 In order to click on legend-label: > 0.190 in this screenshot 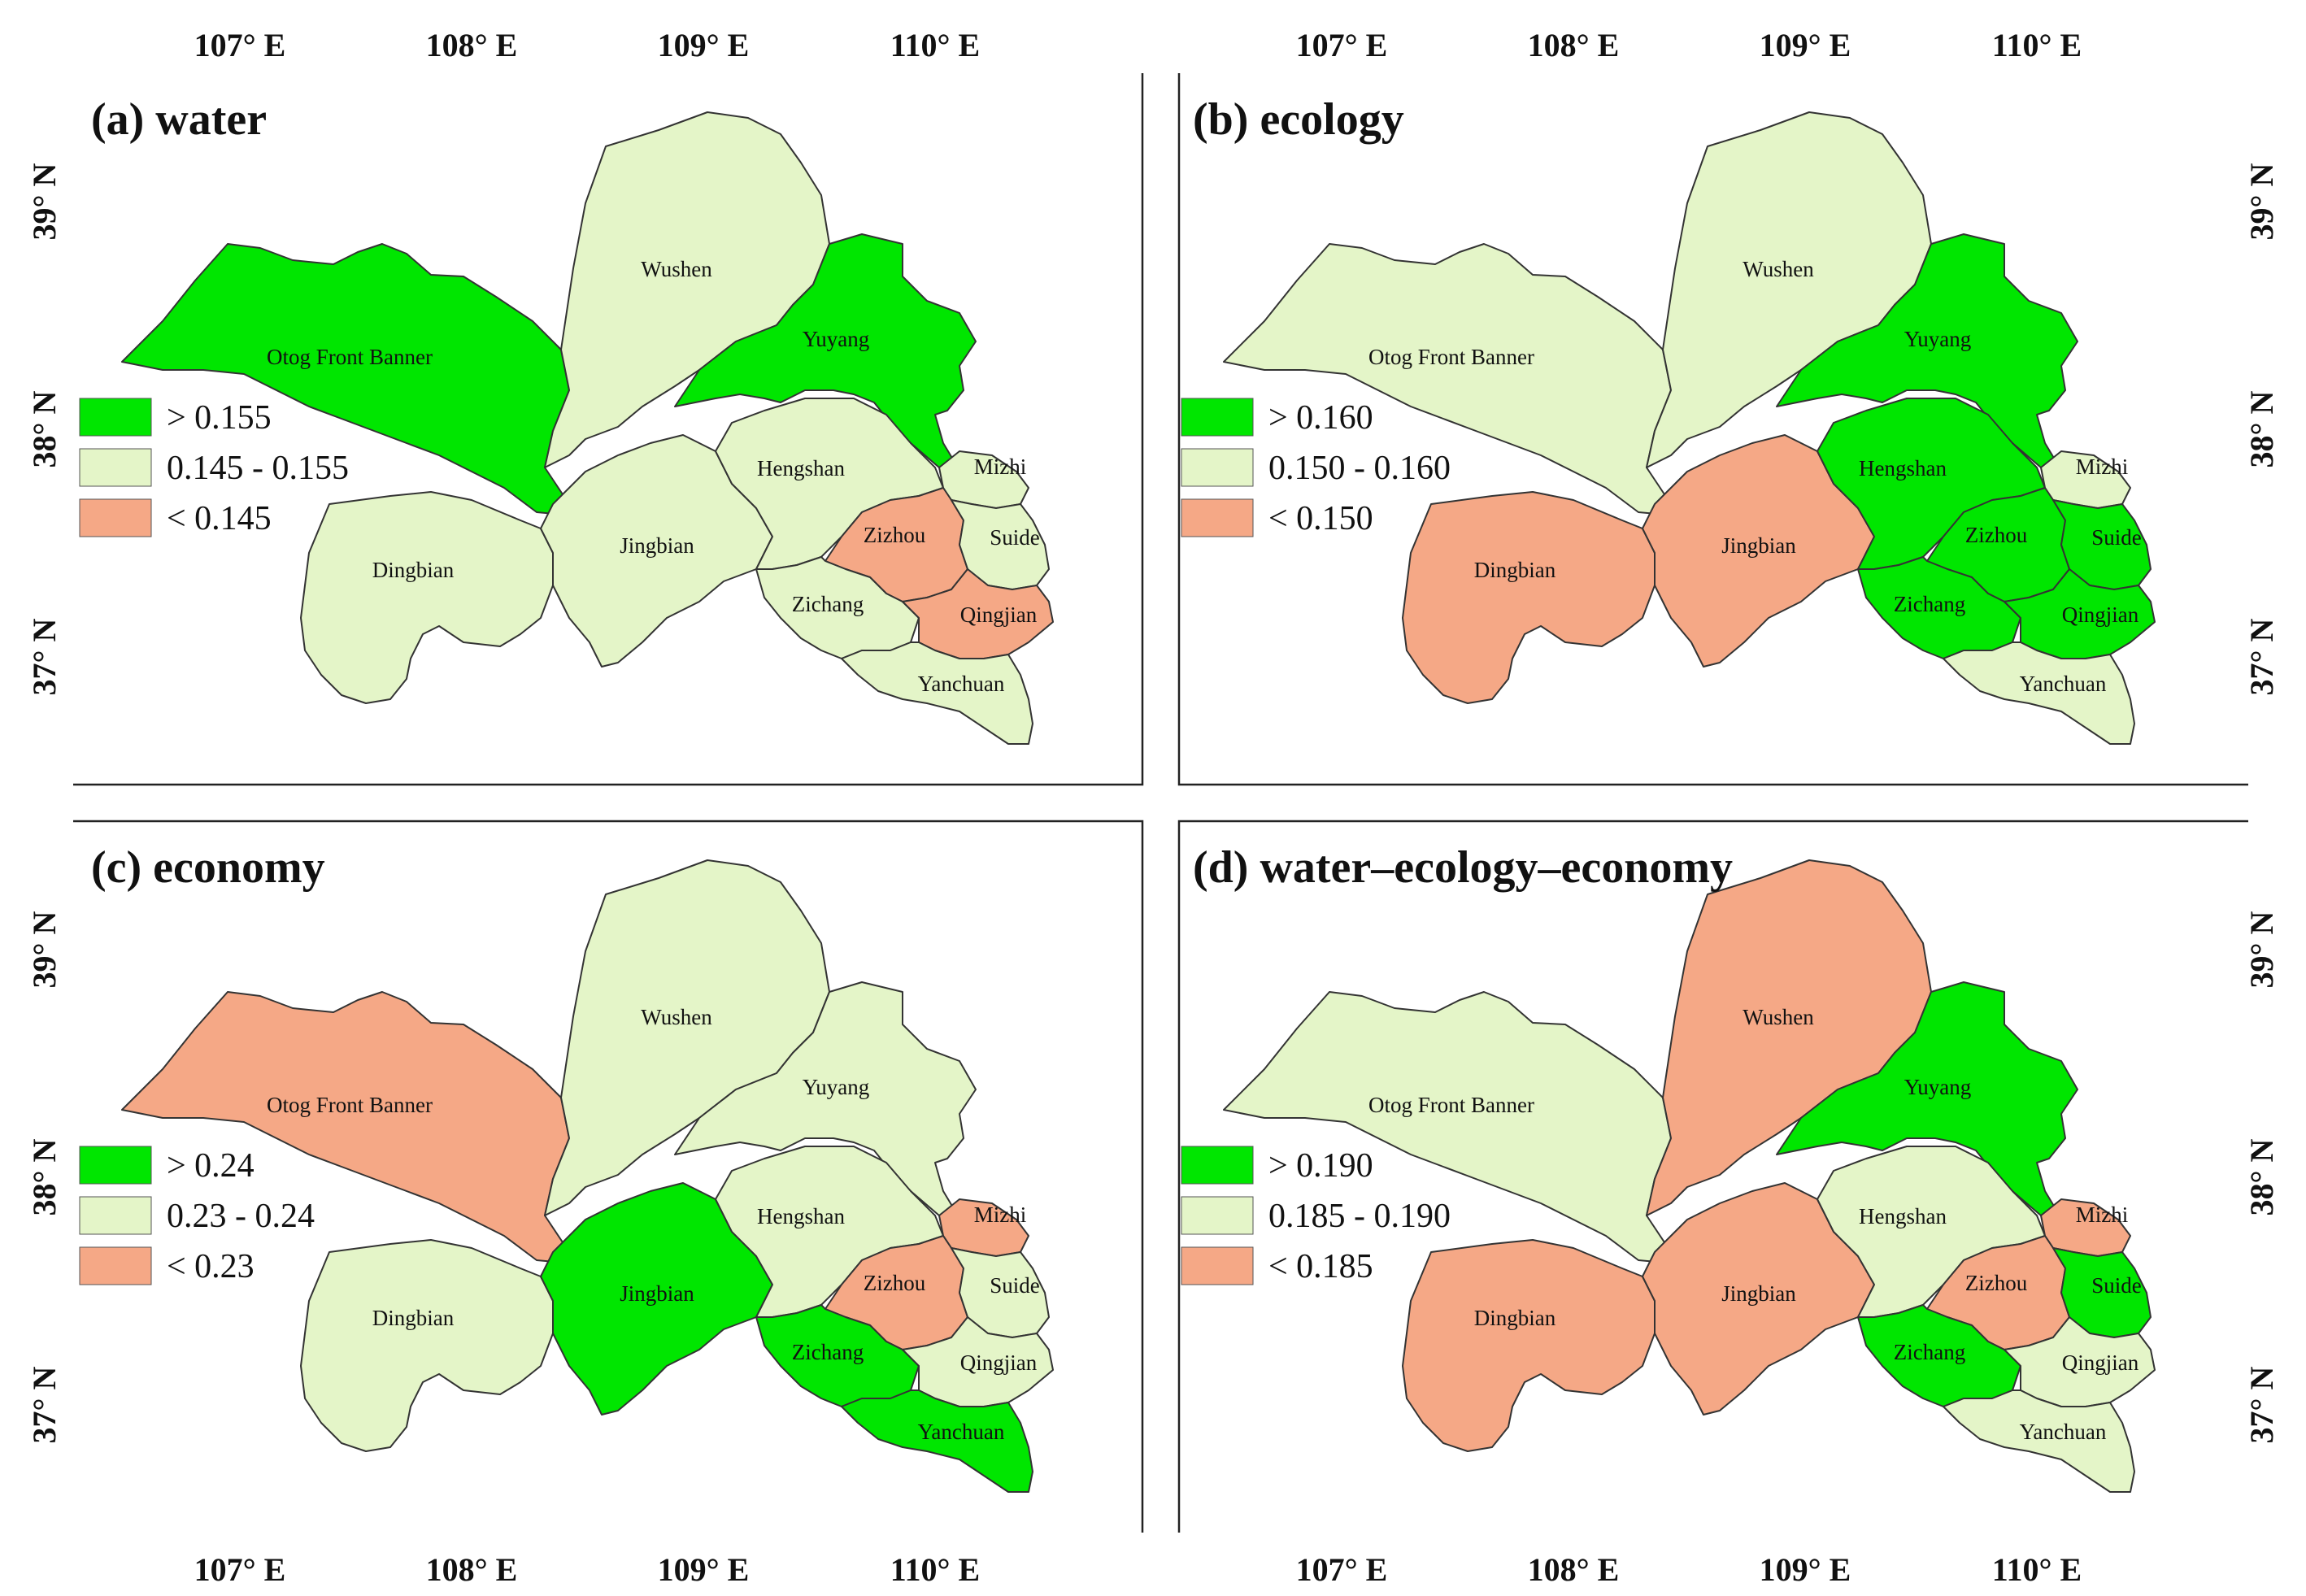, I will do `click(1320, 1166)`.